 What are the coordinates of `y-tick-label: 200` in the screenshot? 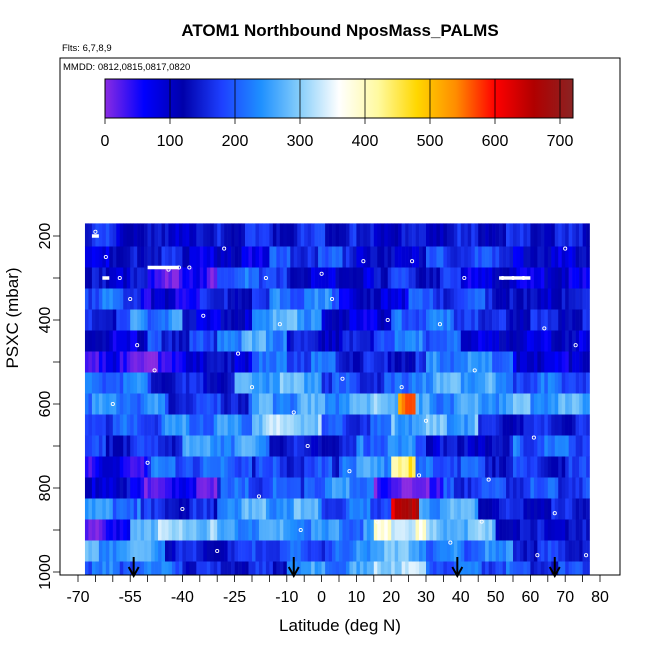 It's located at (45, 236).